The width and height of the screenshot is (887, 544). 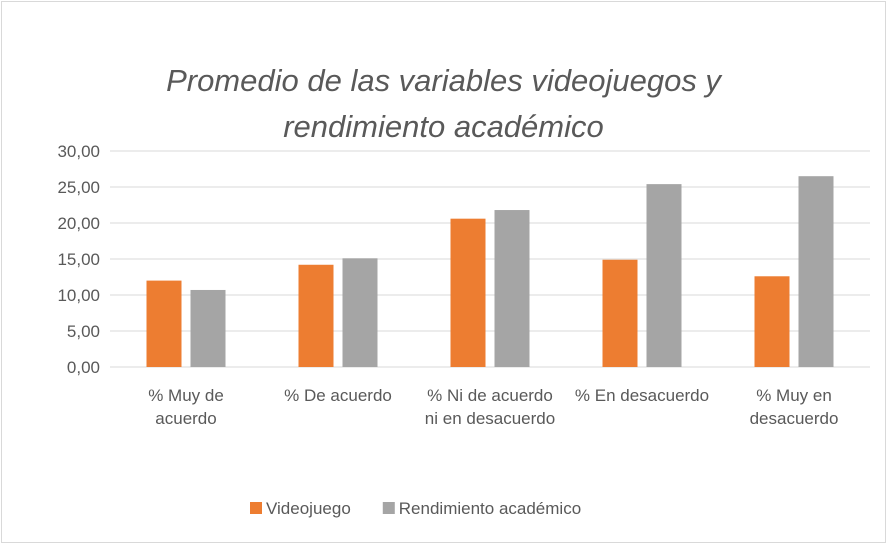 What do you see at coordinates (83, 367) in the screenshot?
I see `y-tick-label: 0,00` at bounding box center [83, 367].